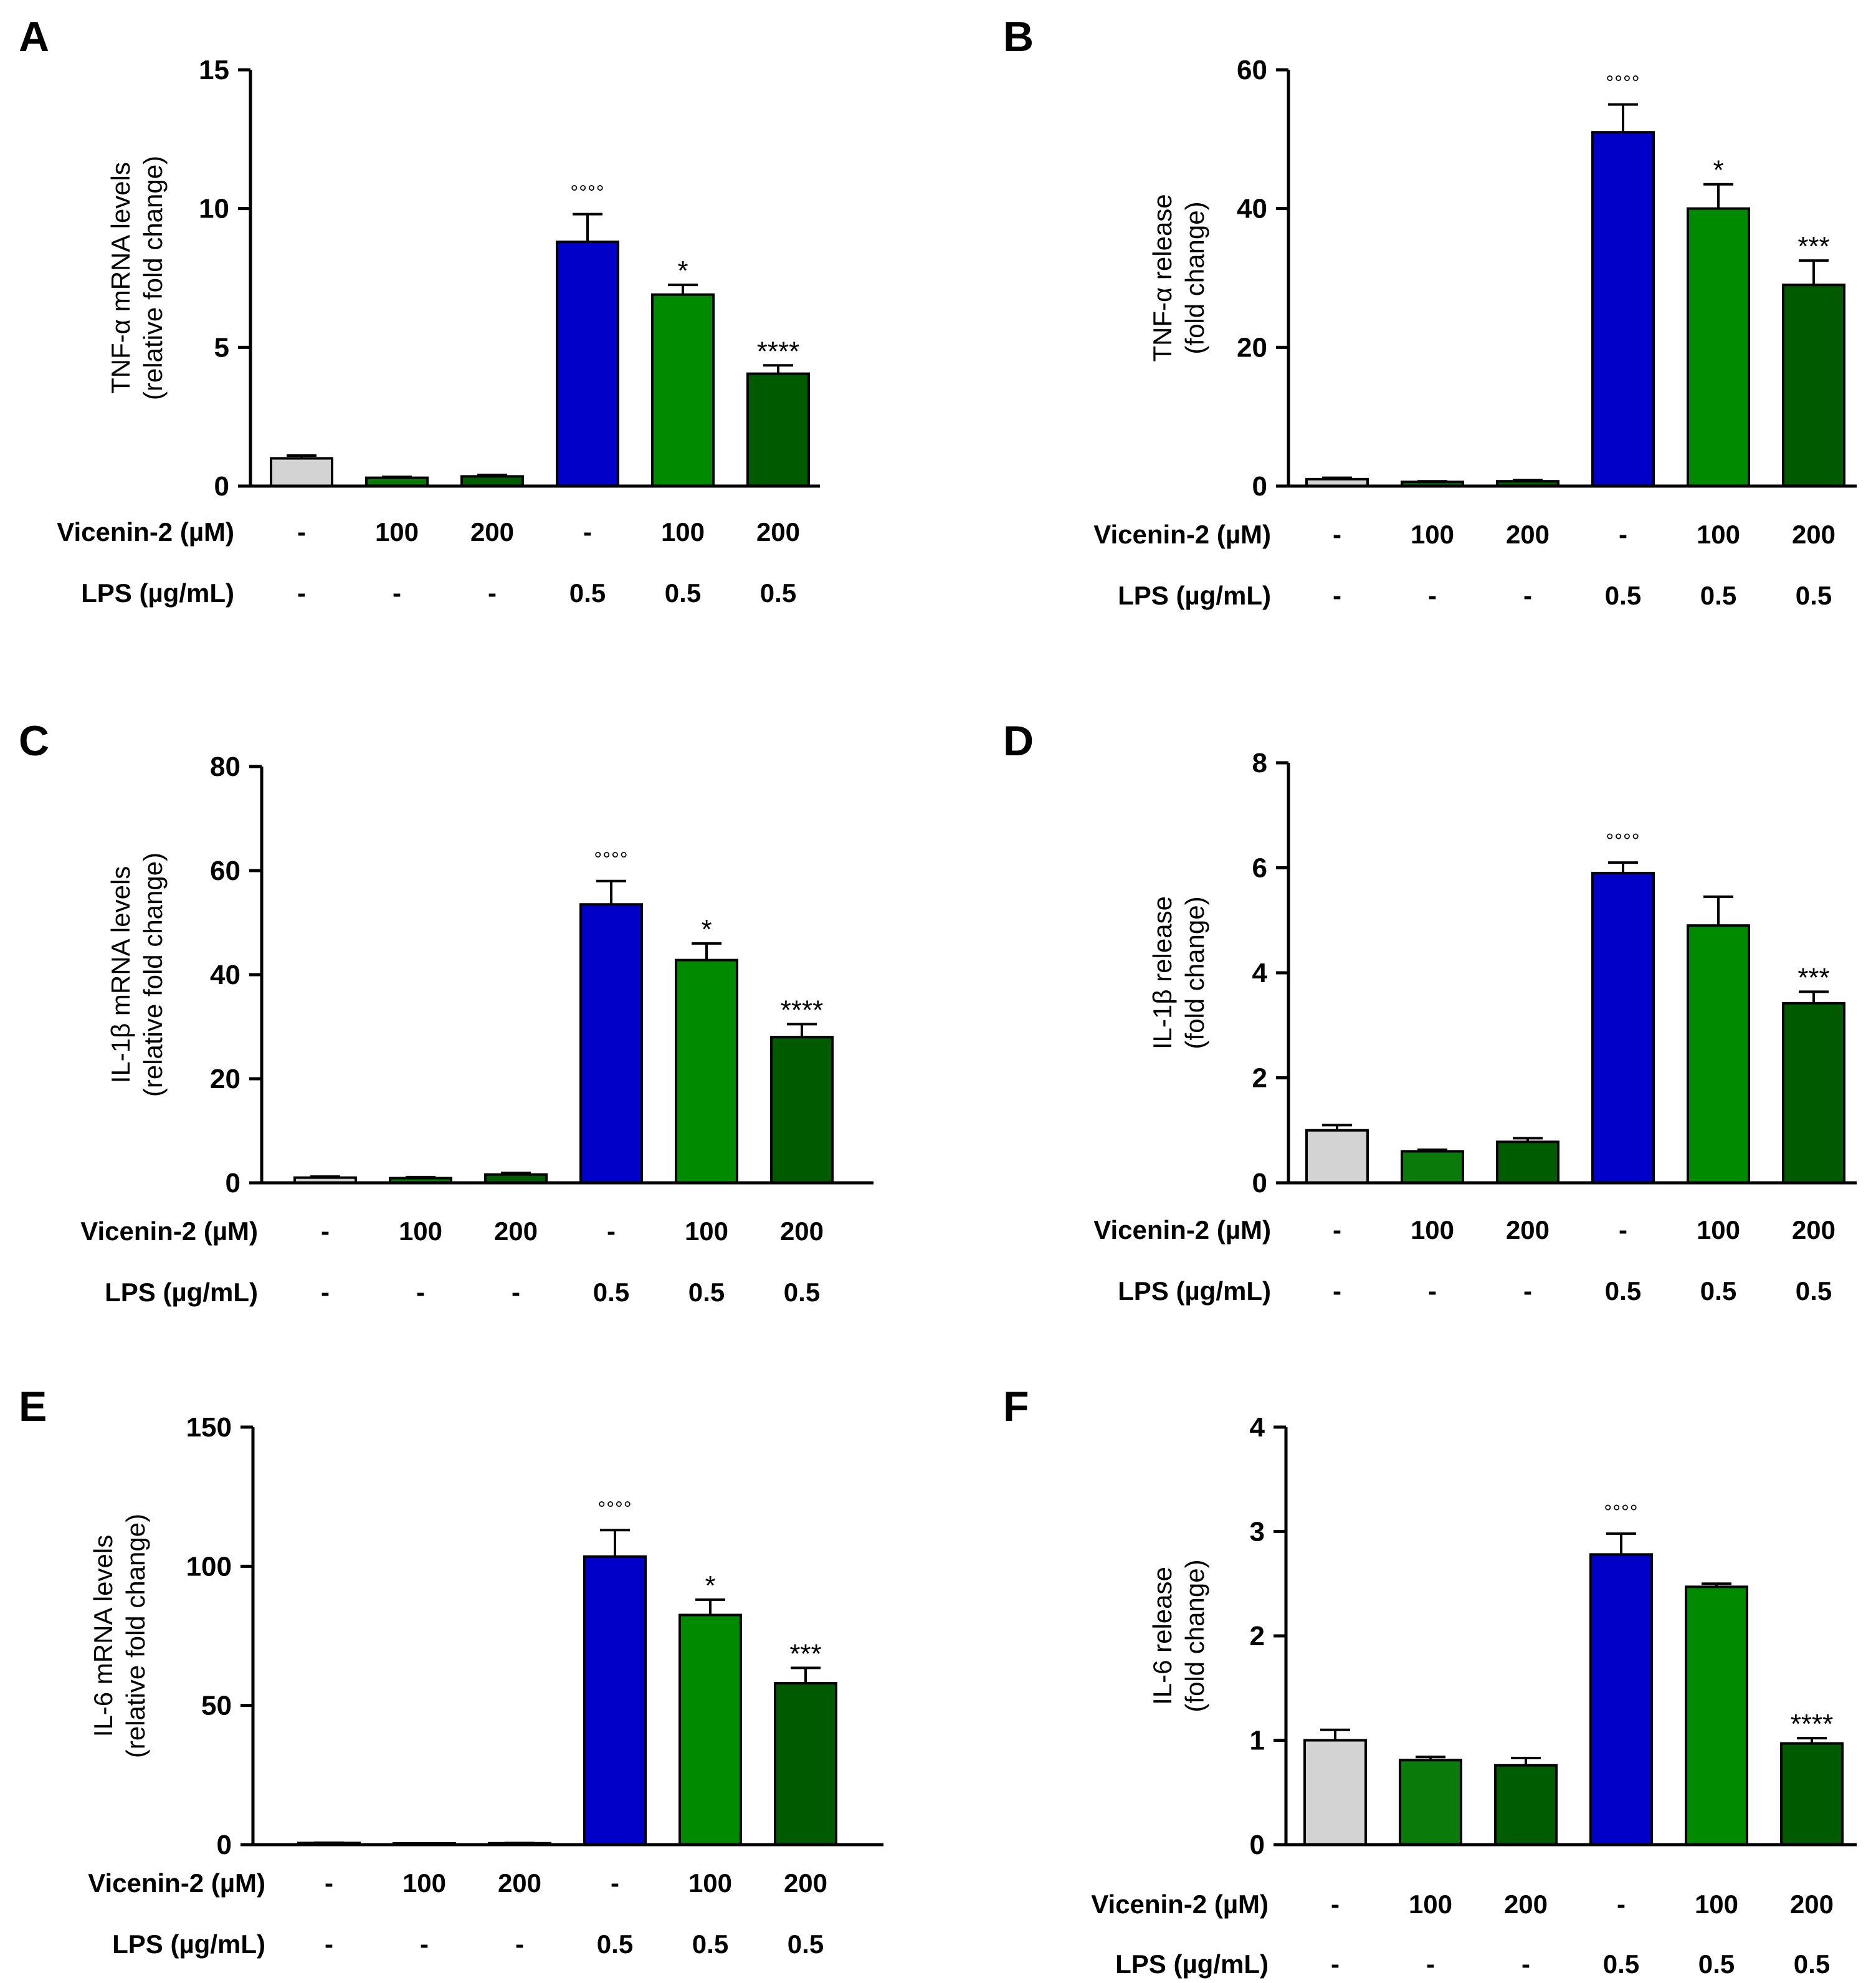 This screenshot has height=1983, width=1876. Describe the element at coordinates (1162, 277) in the screenshot. I see `y-axis-title: TNF-α release` at that location.